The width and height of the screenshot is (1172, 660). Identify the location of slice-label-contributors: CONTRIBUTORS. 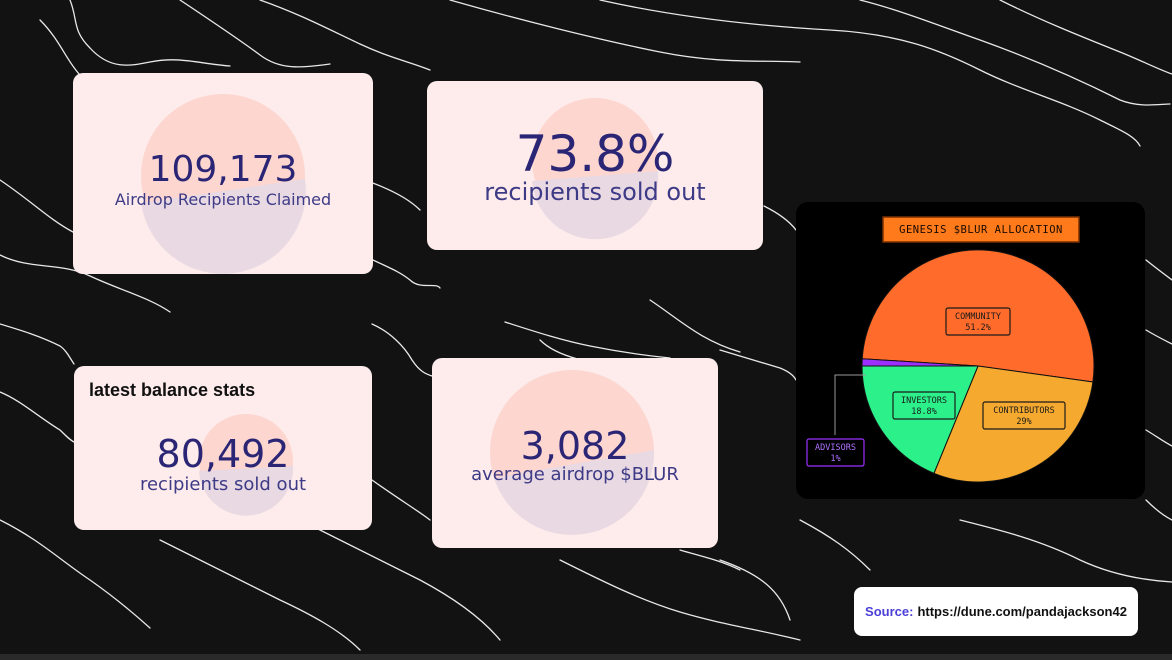
(1023, 411).